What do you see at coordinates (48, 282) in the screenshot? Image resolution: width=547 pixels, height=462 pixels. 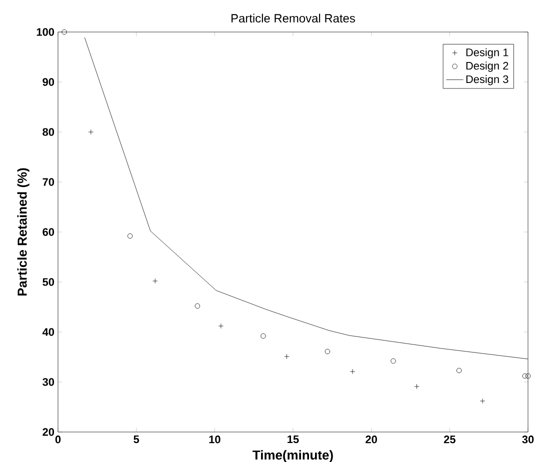 I see `y-tick-label: 50` at bounding box center [48, 282].